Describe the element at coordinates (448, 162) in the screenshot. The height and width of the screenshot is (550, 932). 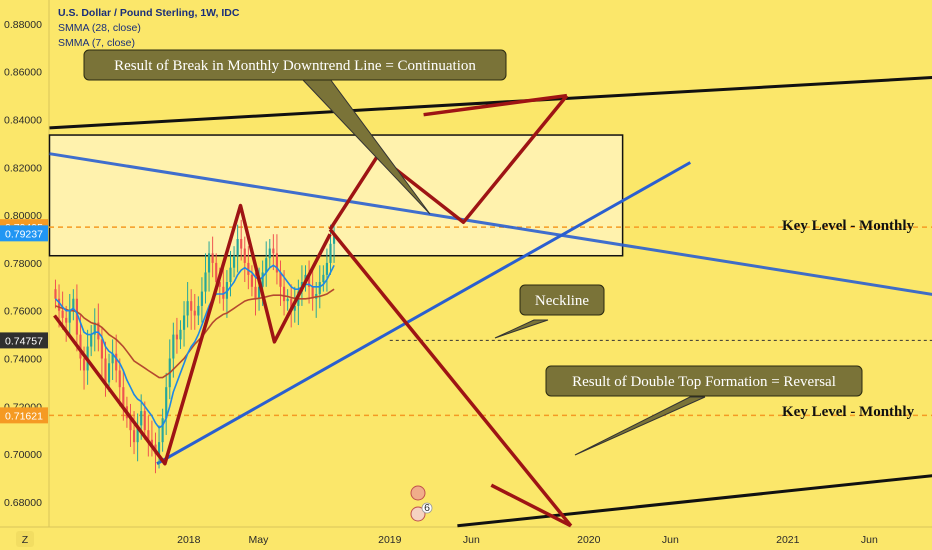
I see `red-projection-continuation` at that location.